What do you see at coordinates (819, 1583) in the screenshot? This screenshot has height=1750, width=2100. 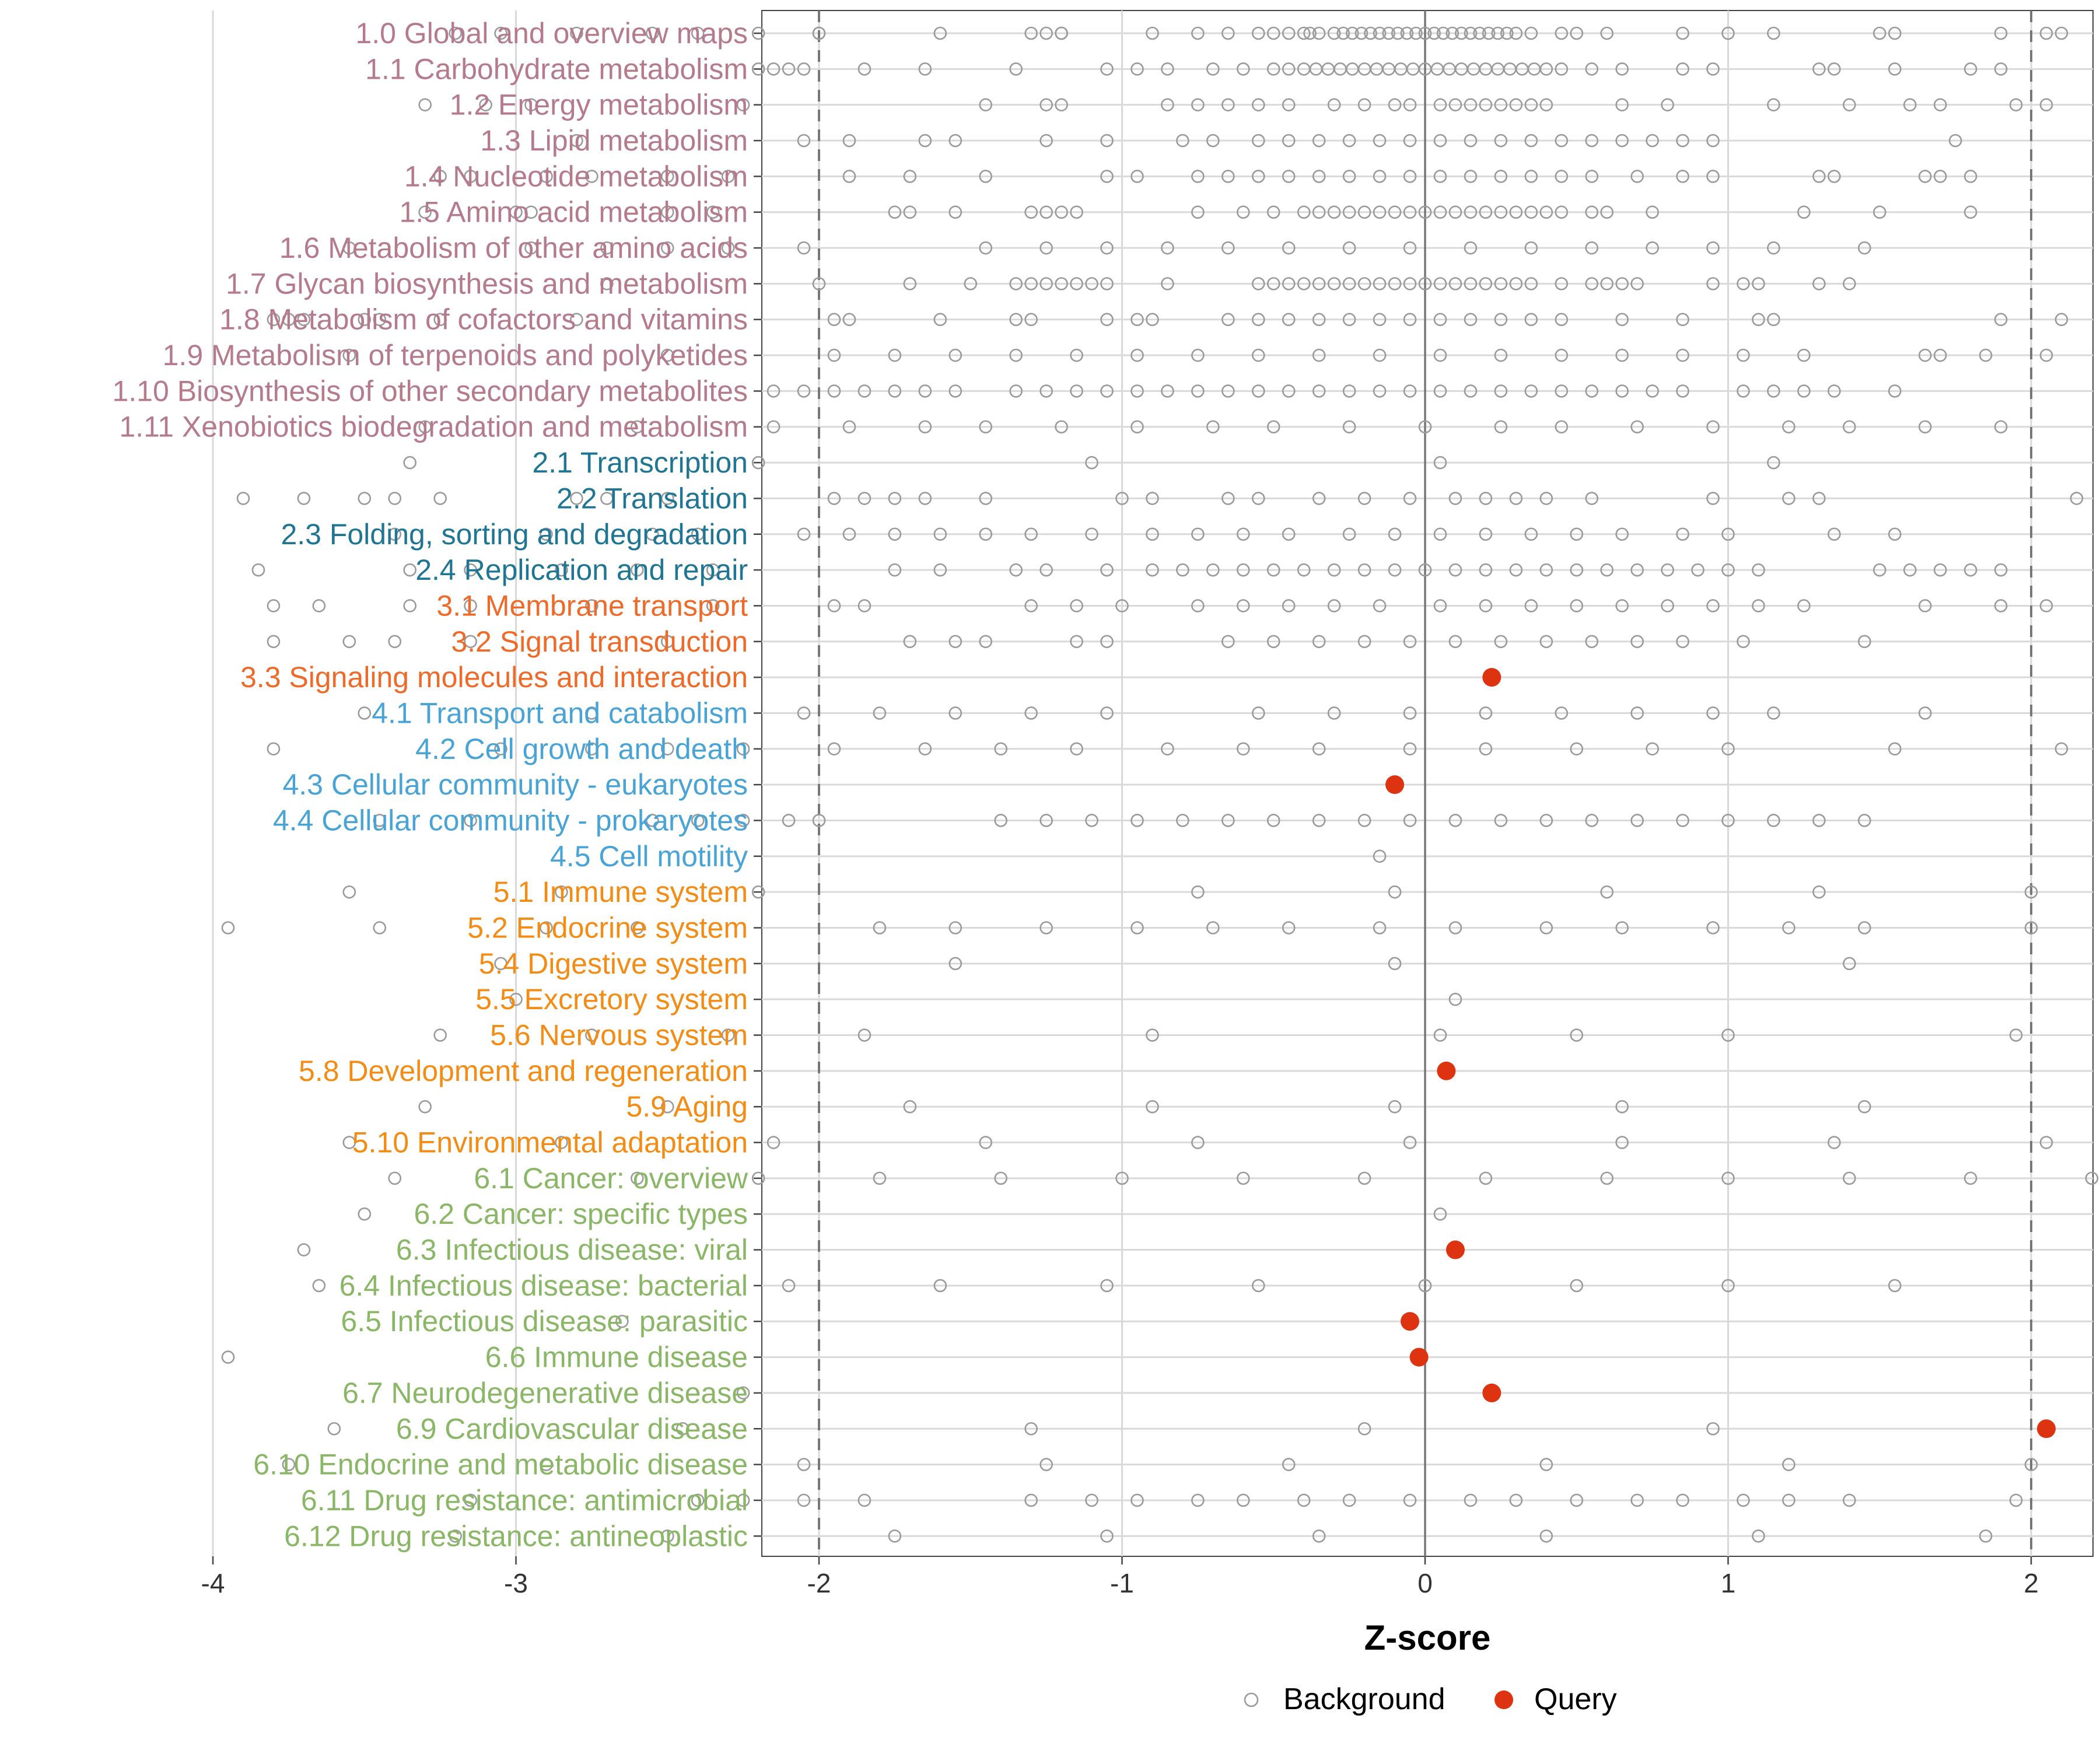 I see `x-tick-label: -2` at bounding box center [819, 1583].